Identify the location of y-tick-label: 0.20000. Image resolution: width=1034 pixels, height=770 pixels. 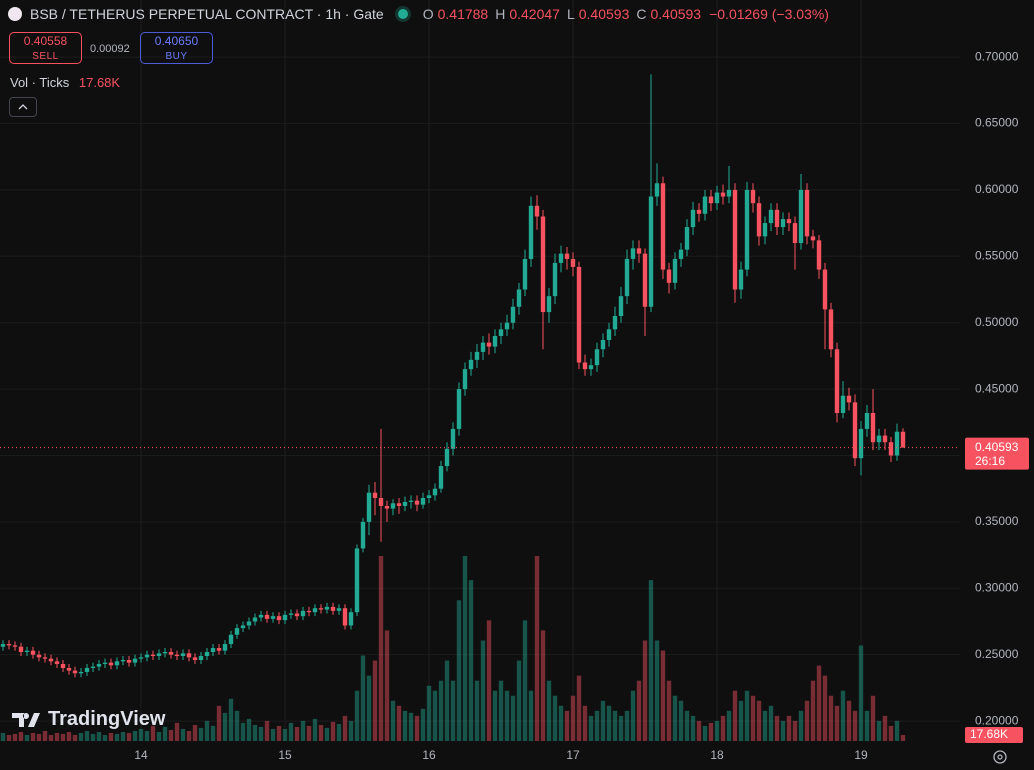
(997, 720).